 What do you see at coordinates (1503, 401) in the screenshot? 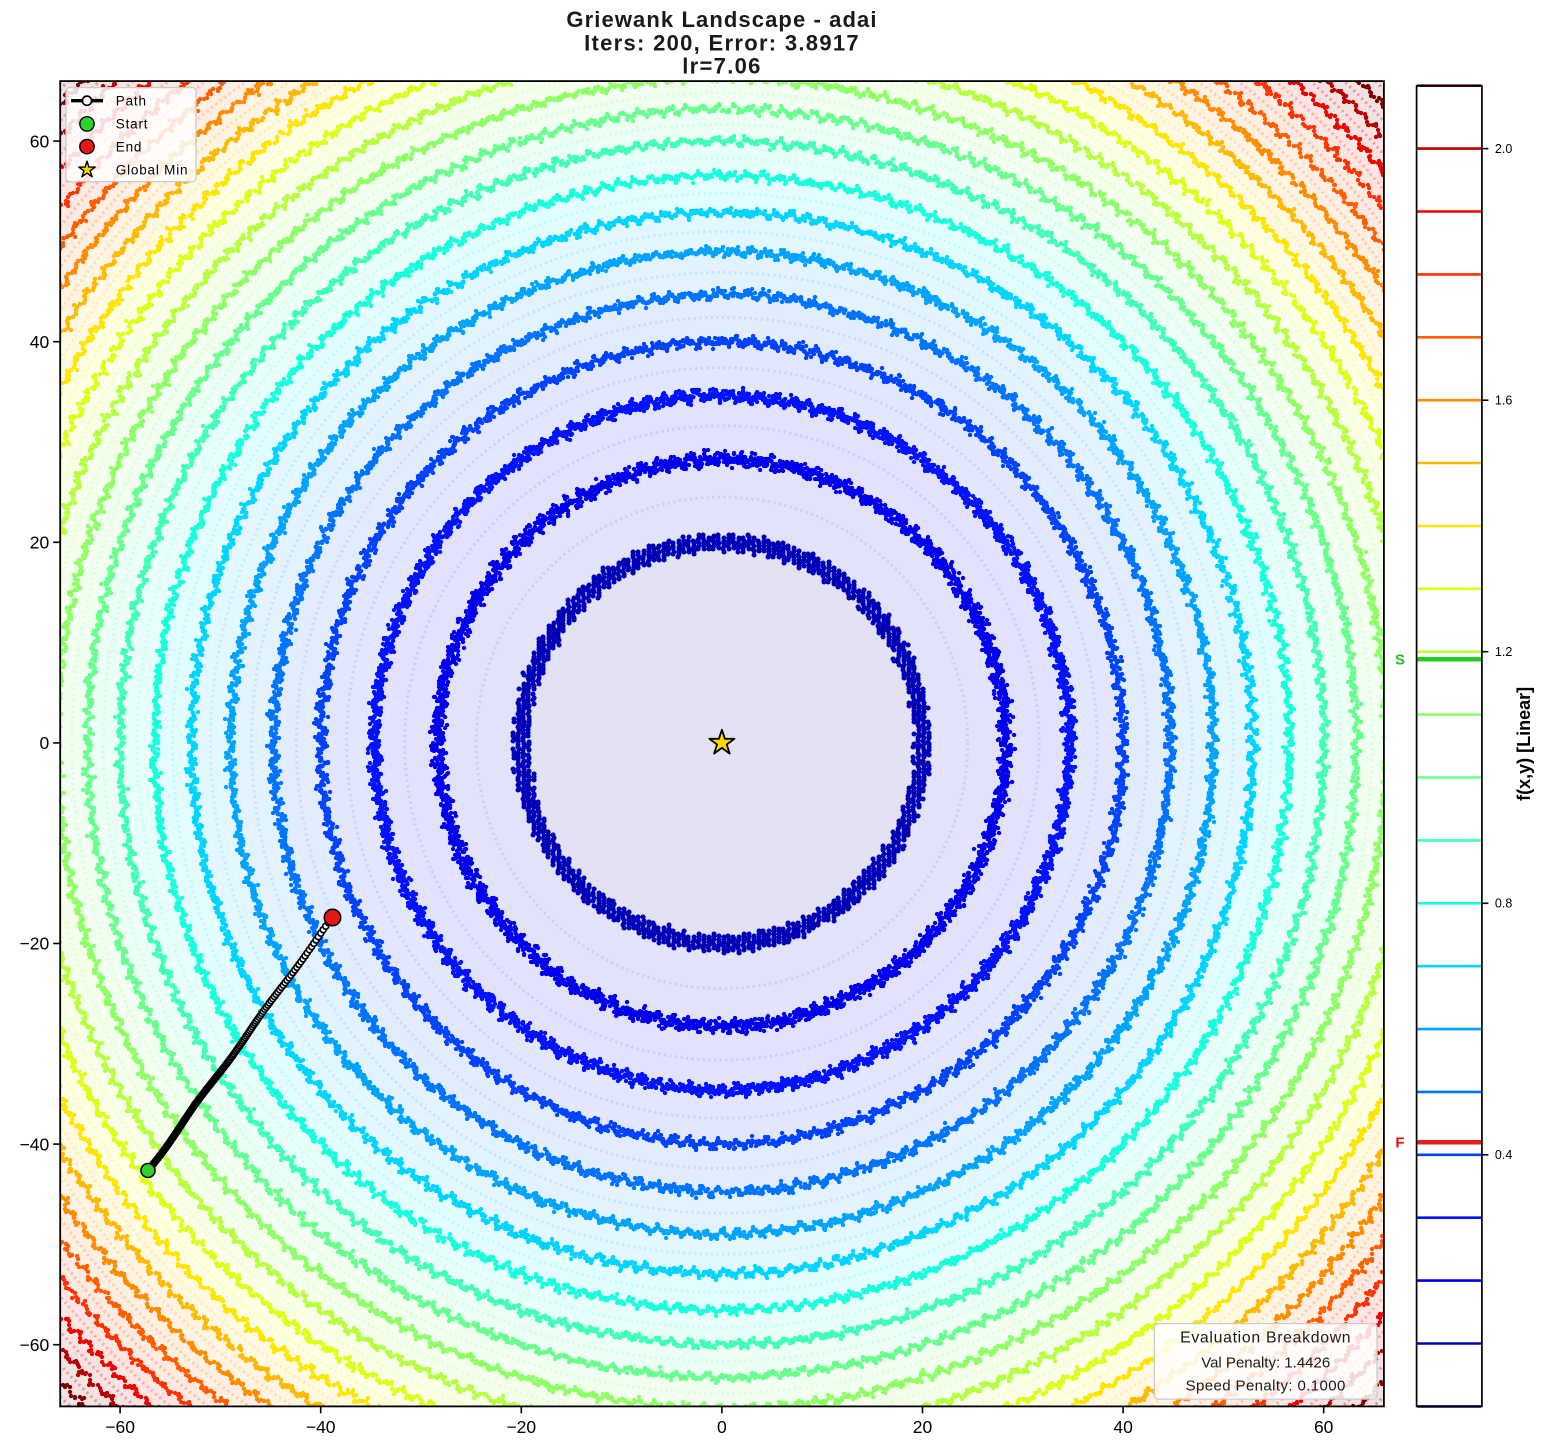
I see `svg-text: 1.6` at bounding box center [1503, 401].